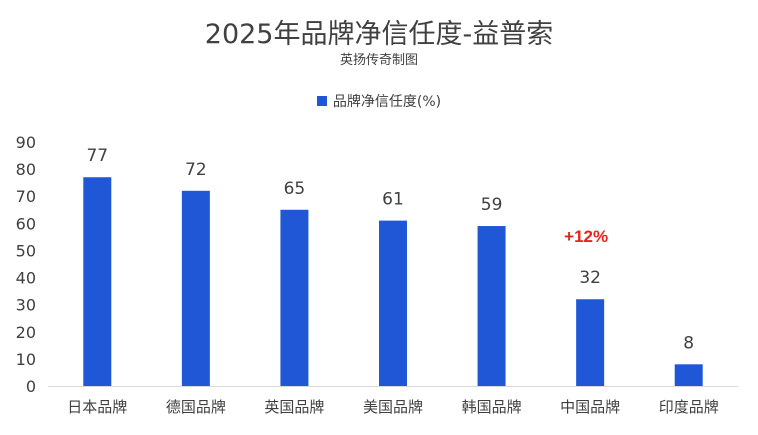  What do you see at coordinates (97, 407) in the screenshot?
I see `category-label: 日本品牌` at bounding box center [97, 407].